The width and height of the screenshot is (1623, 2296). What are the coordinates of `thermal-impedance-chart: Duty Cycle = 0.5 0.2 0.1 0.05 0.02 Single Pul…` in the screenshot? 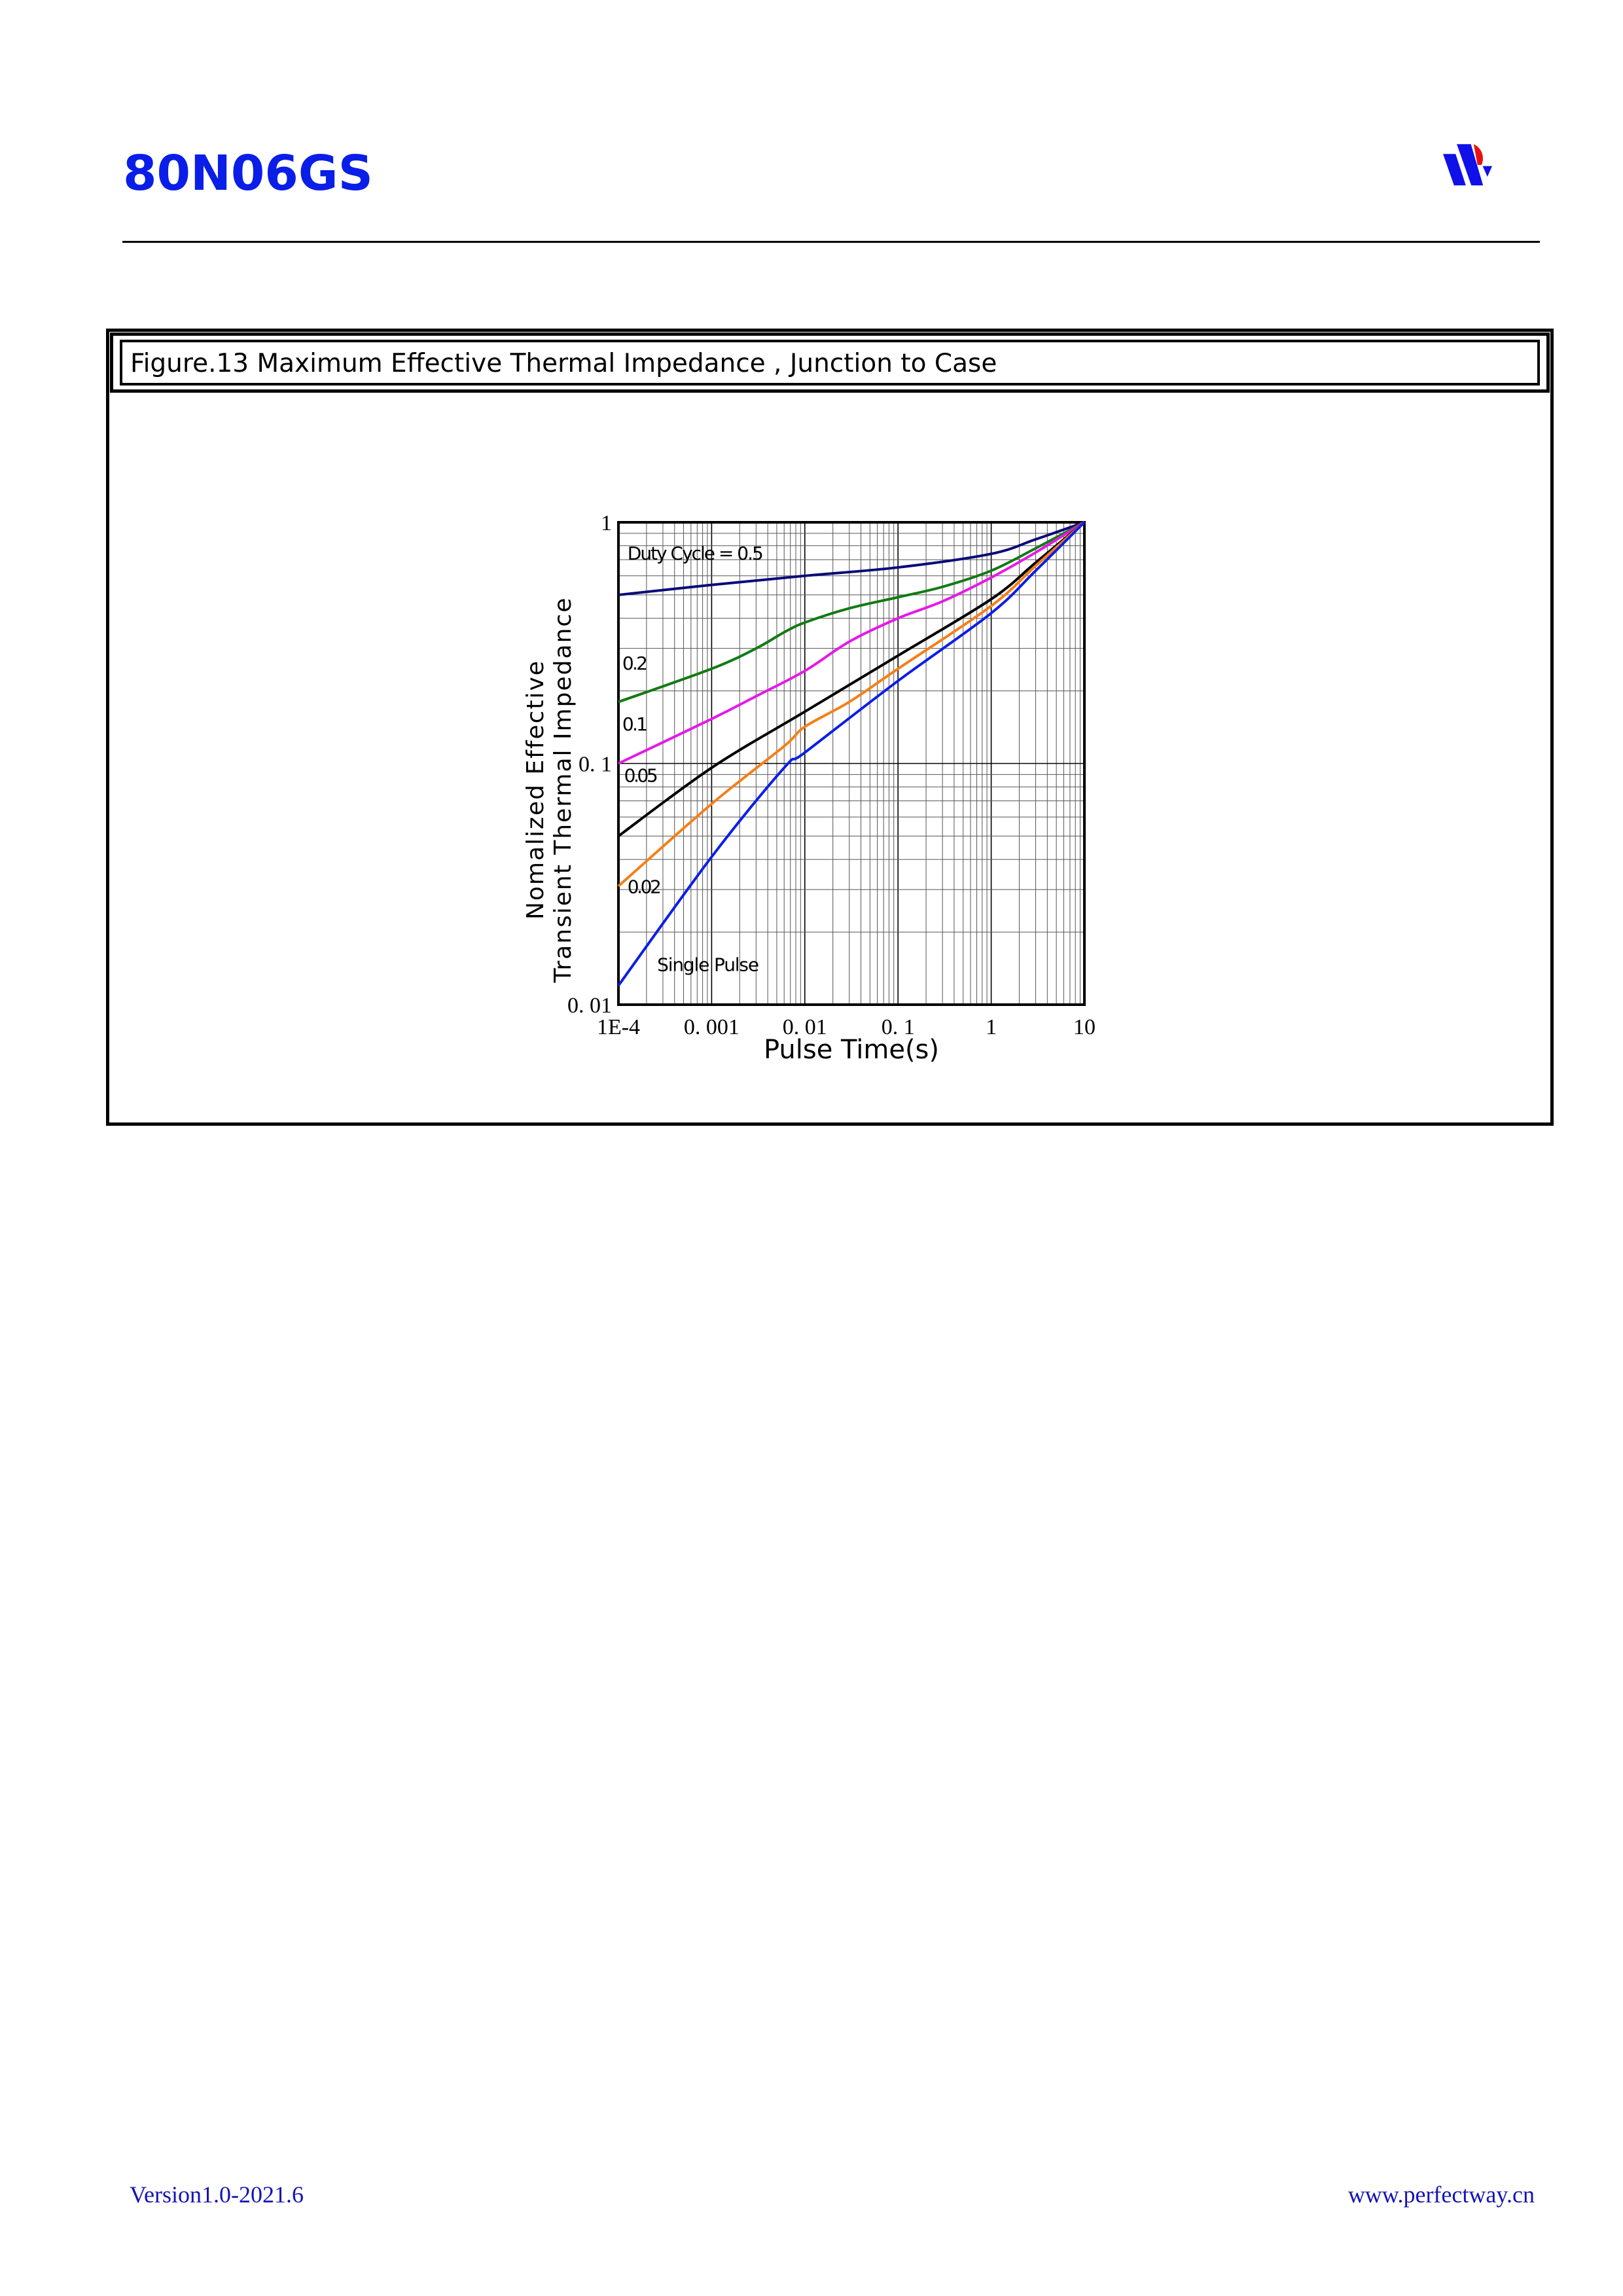 It's located at (809, 788).